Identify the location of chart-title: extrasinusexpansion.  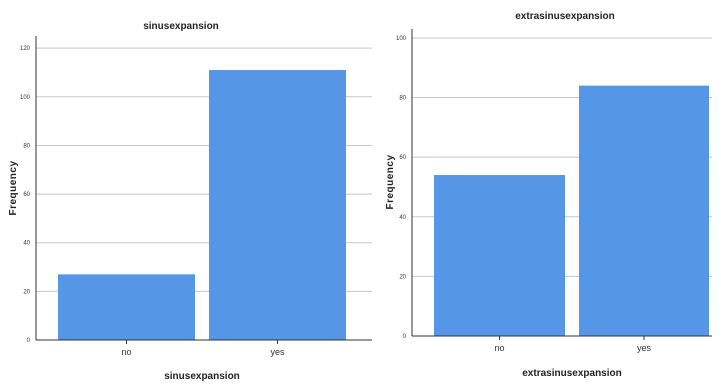
(564, 16).